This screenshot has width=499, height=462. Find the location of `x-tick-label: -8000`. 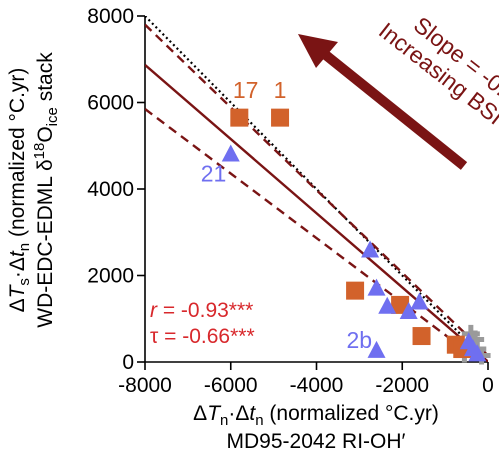

x-tick-label: -8000 is located at coordinates (145, 385).